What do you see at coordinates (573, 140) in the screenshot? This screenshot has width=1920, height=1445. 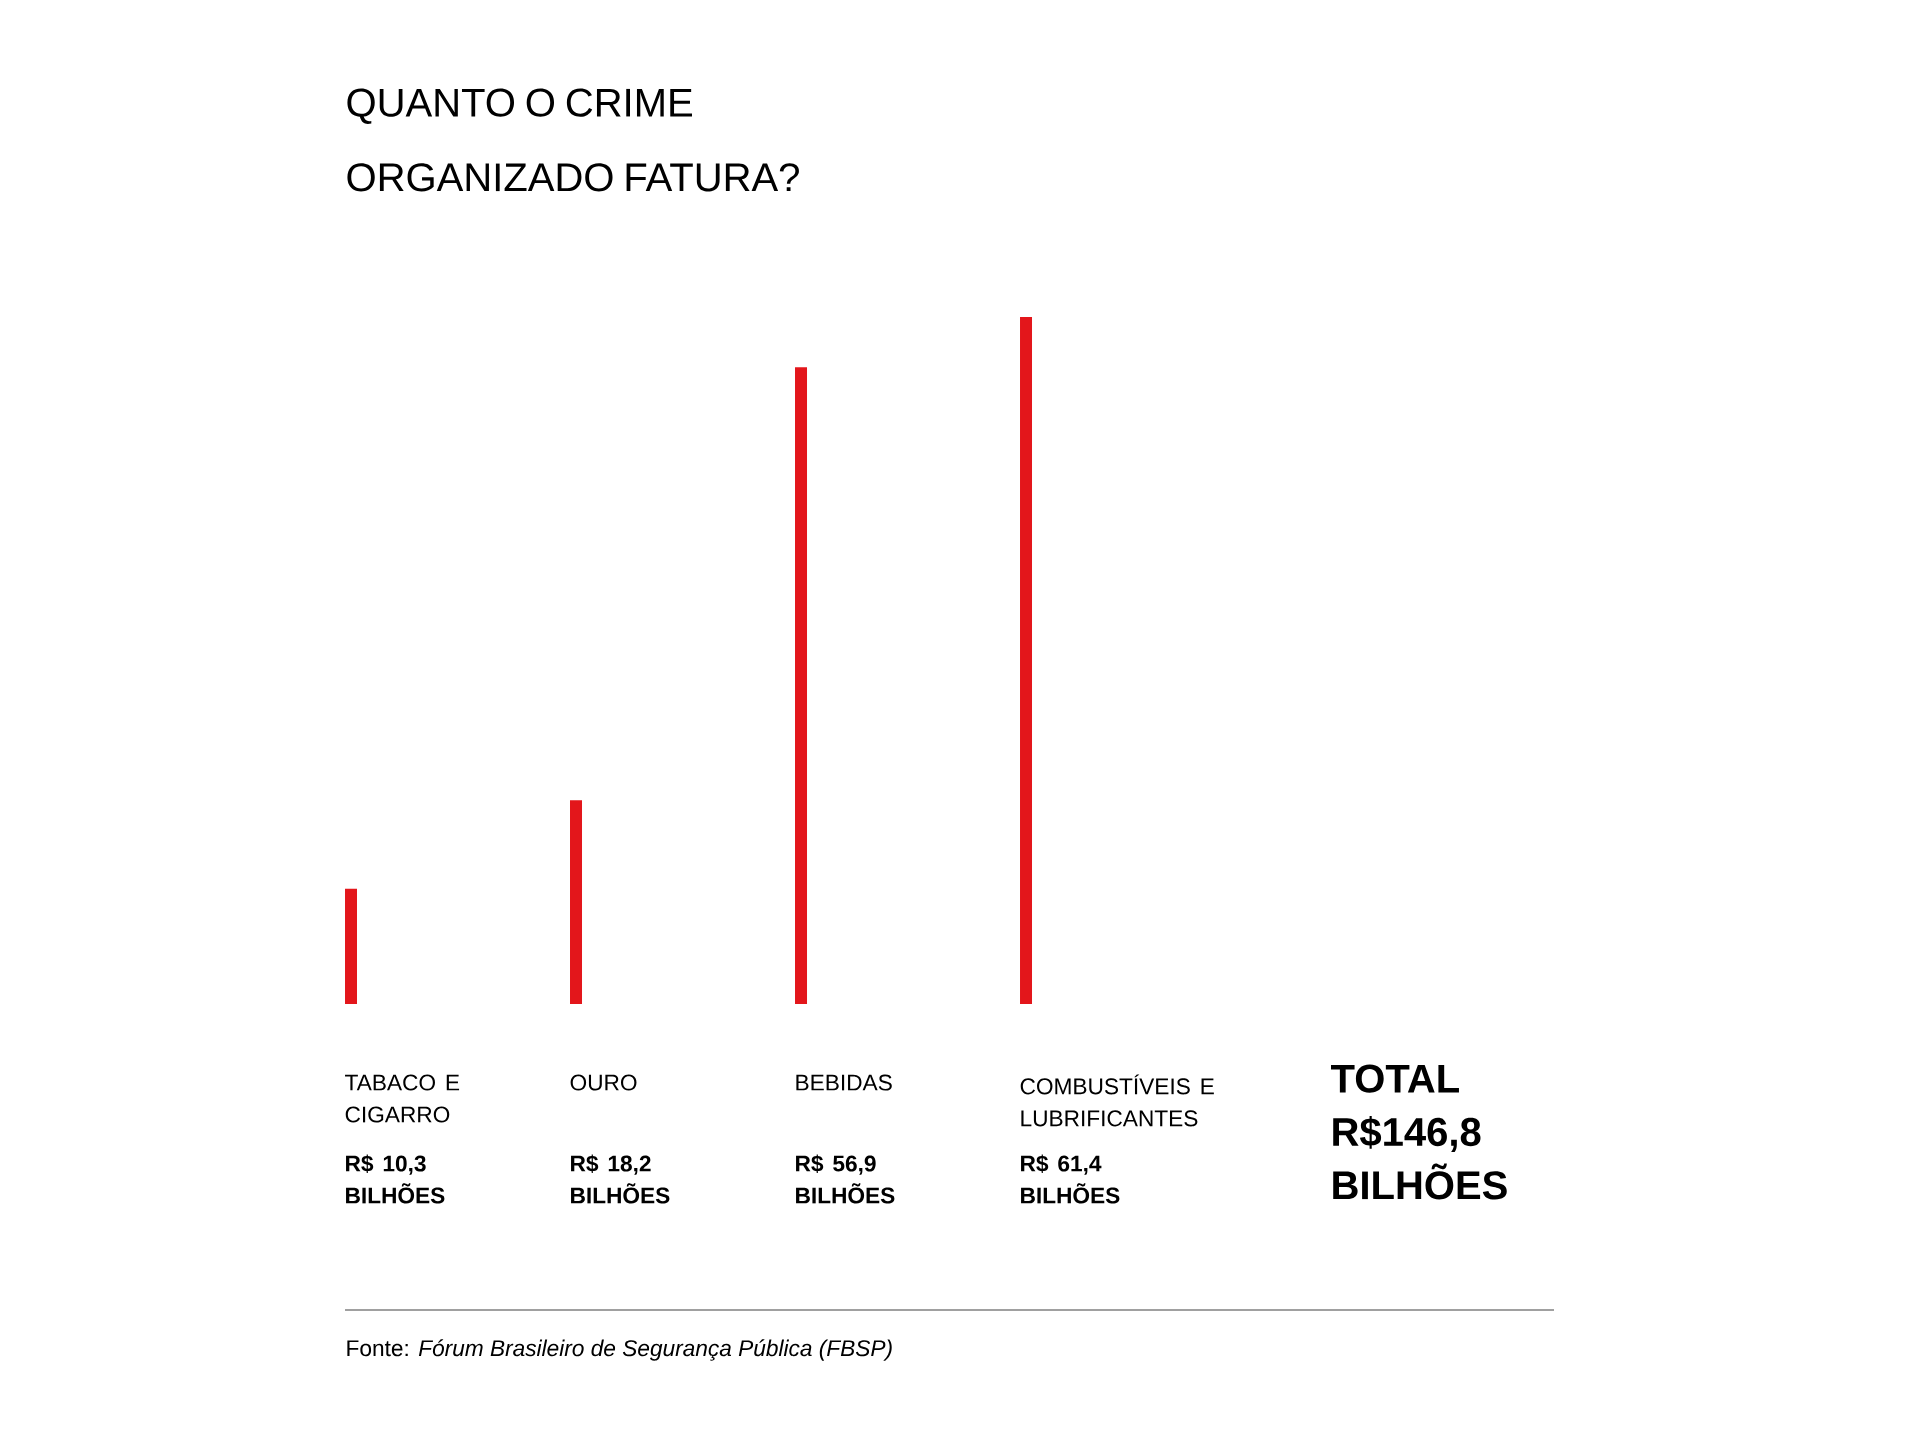 I see `chart-title: QUANTO O CRIME ORGANIZADO FATURA?` at bounding box center [573, 140].